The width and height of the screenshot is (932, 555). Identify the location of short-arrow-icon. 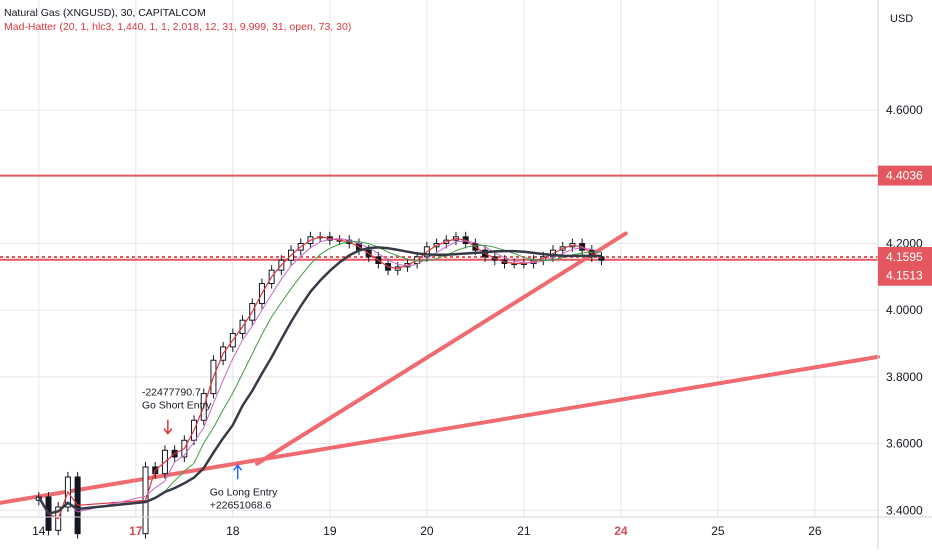
(168, 431).